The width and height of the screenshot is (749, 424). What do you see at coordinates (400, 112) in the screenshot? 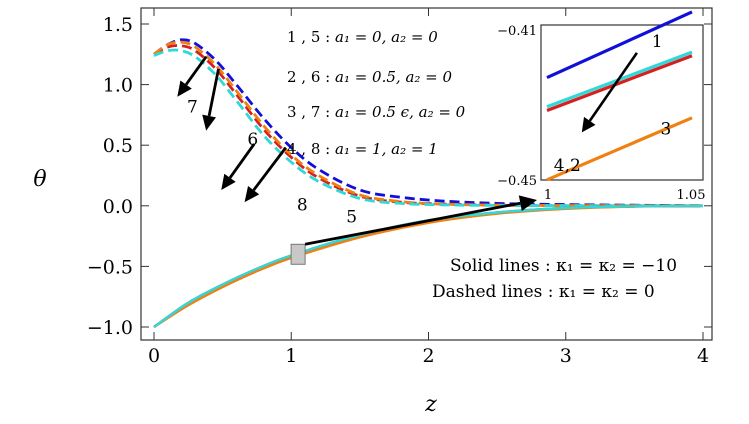
I see `legend-params-3: a₁ = 0.5 ϵ, a₂ = 0` at bounding box center [400, 112].